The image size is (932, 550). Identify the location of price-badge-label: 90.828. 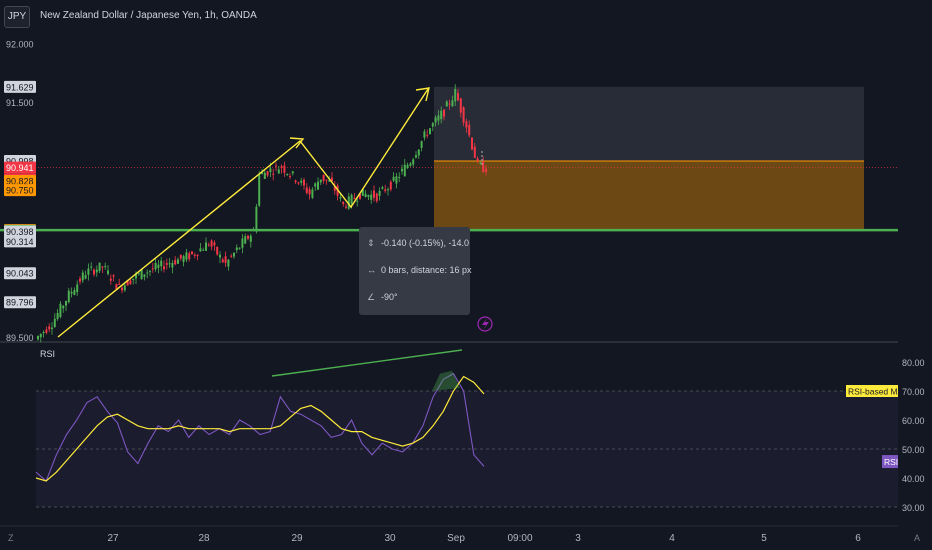
(20, 181).